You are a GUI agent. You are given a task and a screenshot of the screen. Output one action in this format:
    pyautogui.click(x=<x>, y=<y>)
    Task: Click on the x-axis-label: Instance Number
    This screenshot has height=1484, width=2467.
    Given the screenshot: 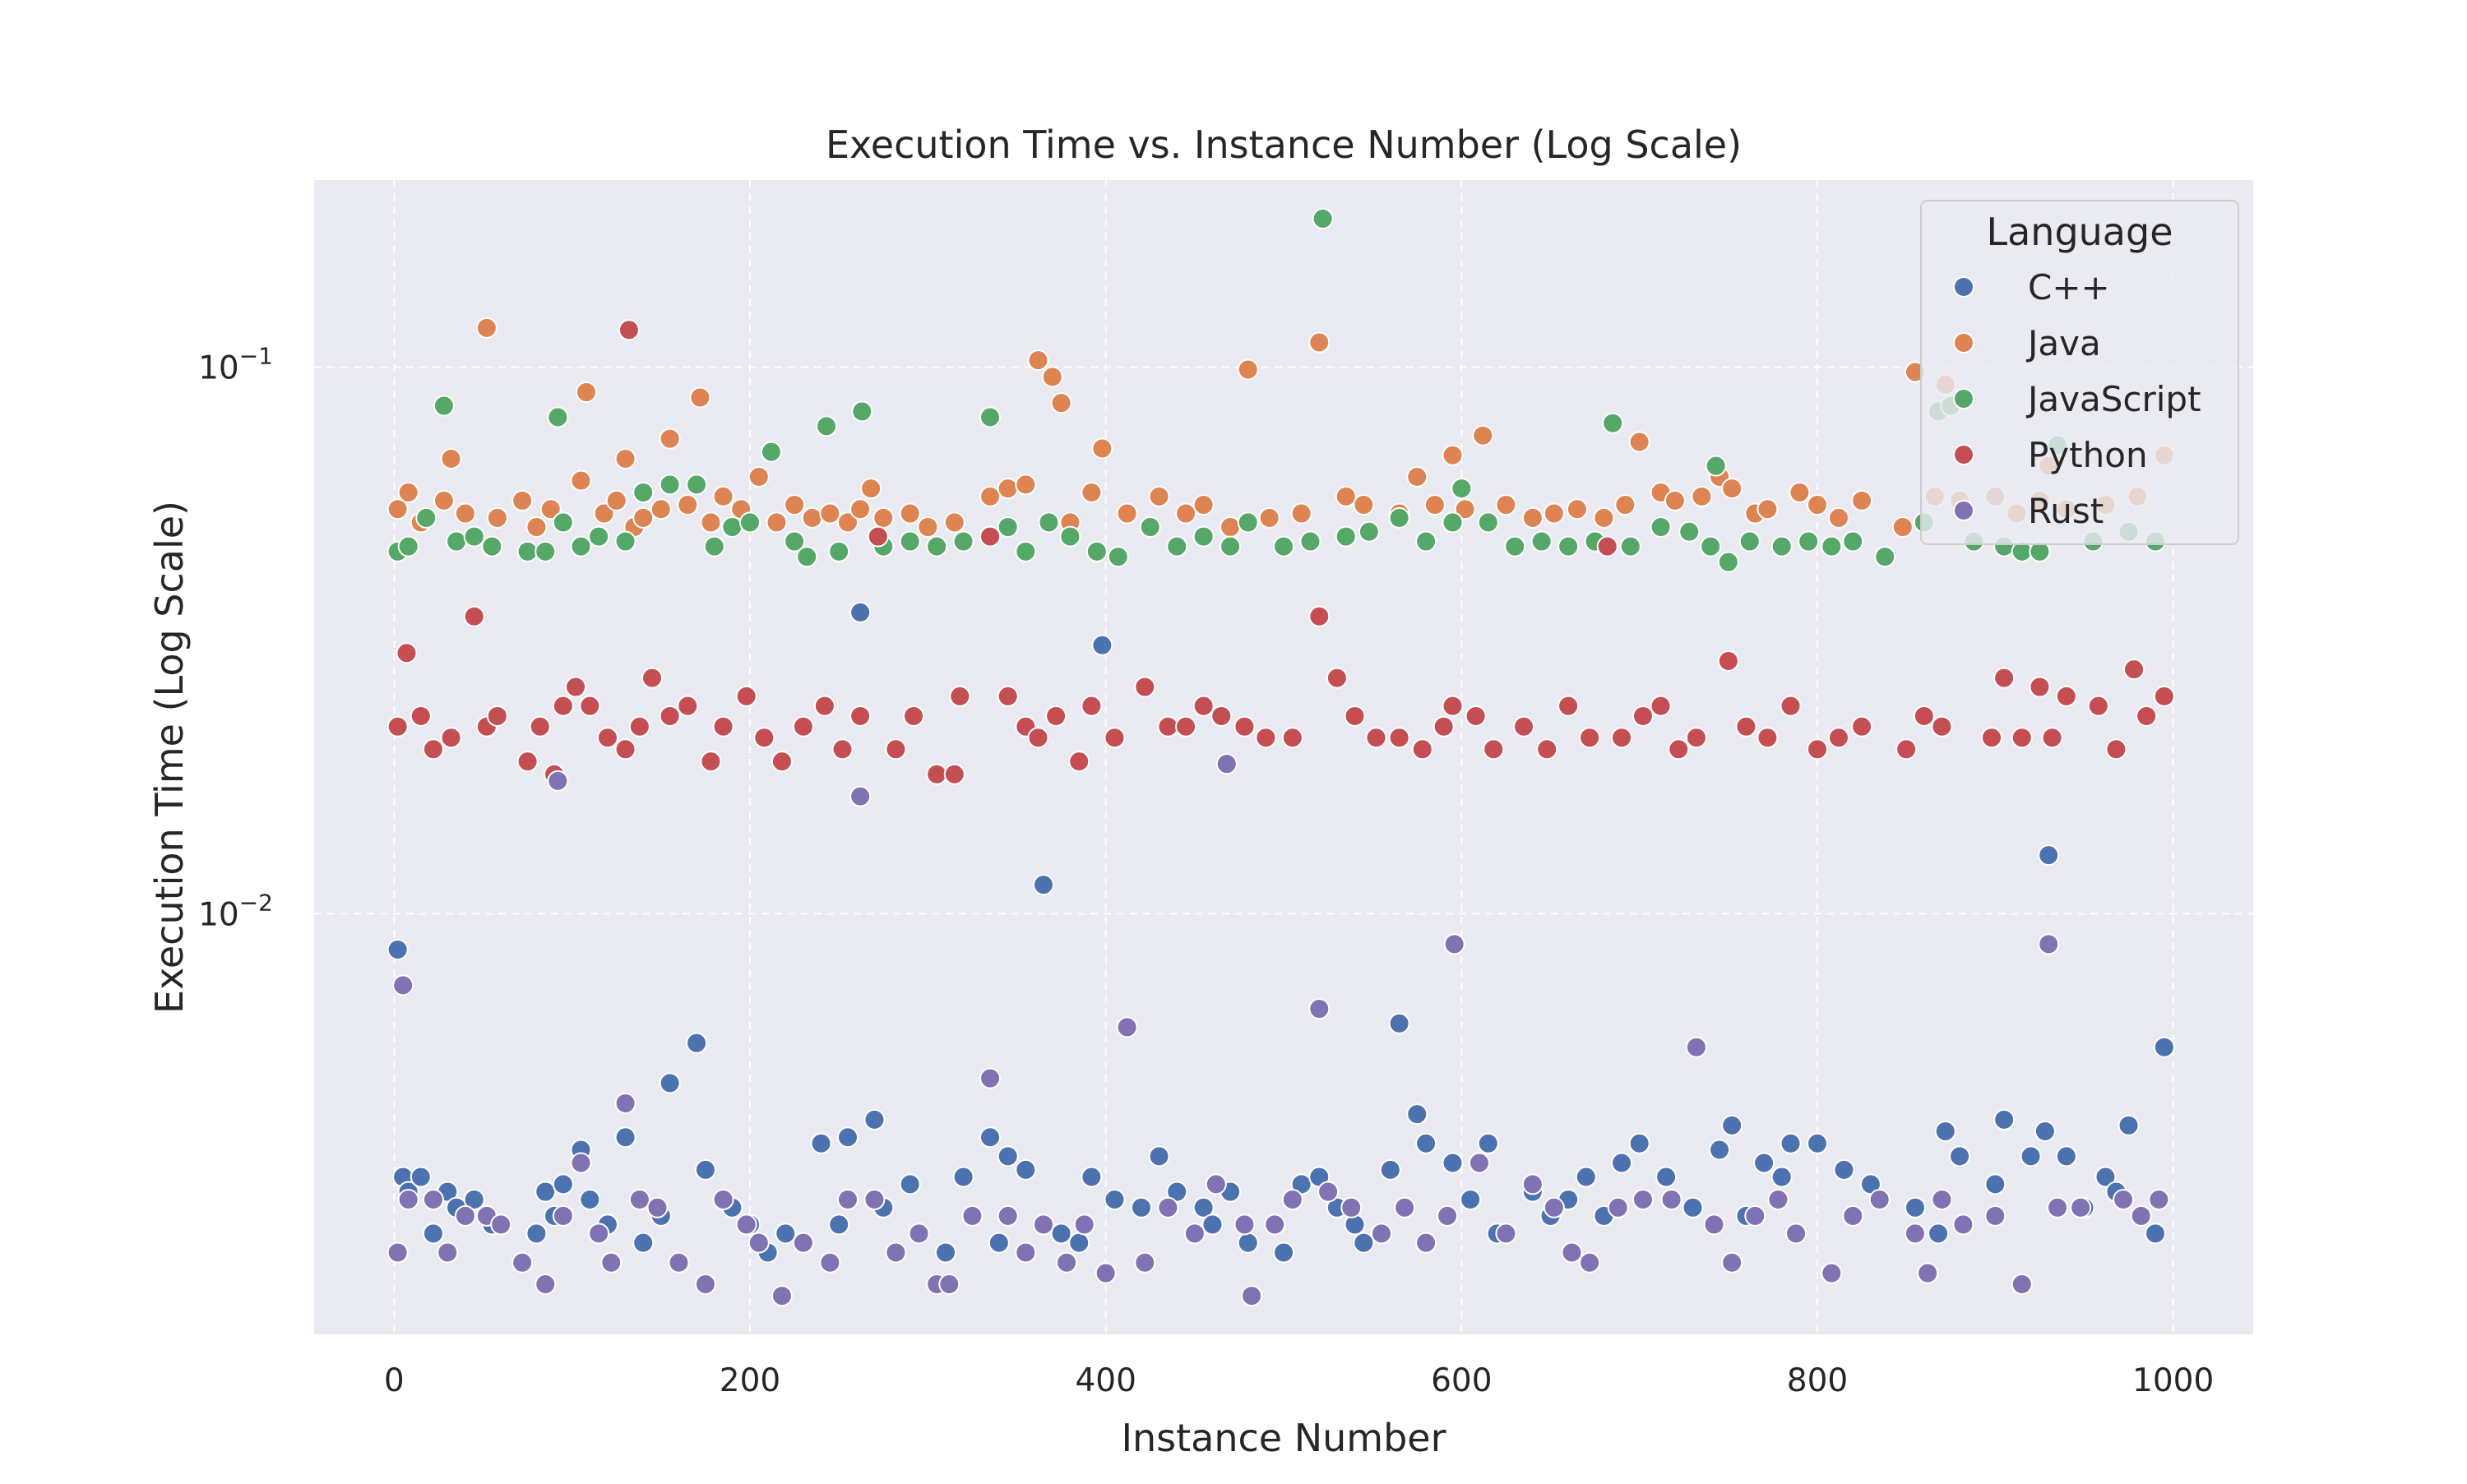 What is the action you would take?
    pyautogui.click(x=1283, y=1438)
    